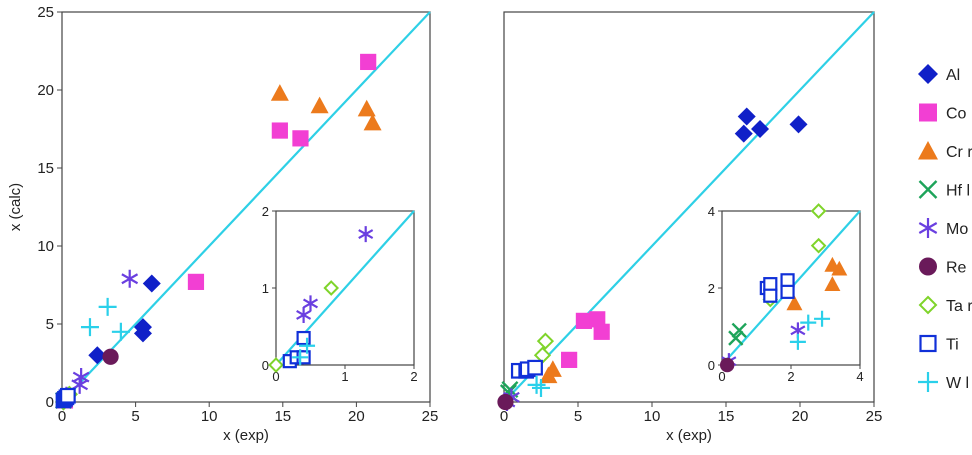  I want to click on legend-item-w: W l, so click(943, 382).